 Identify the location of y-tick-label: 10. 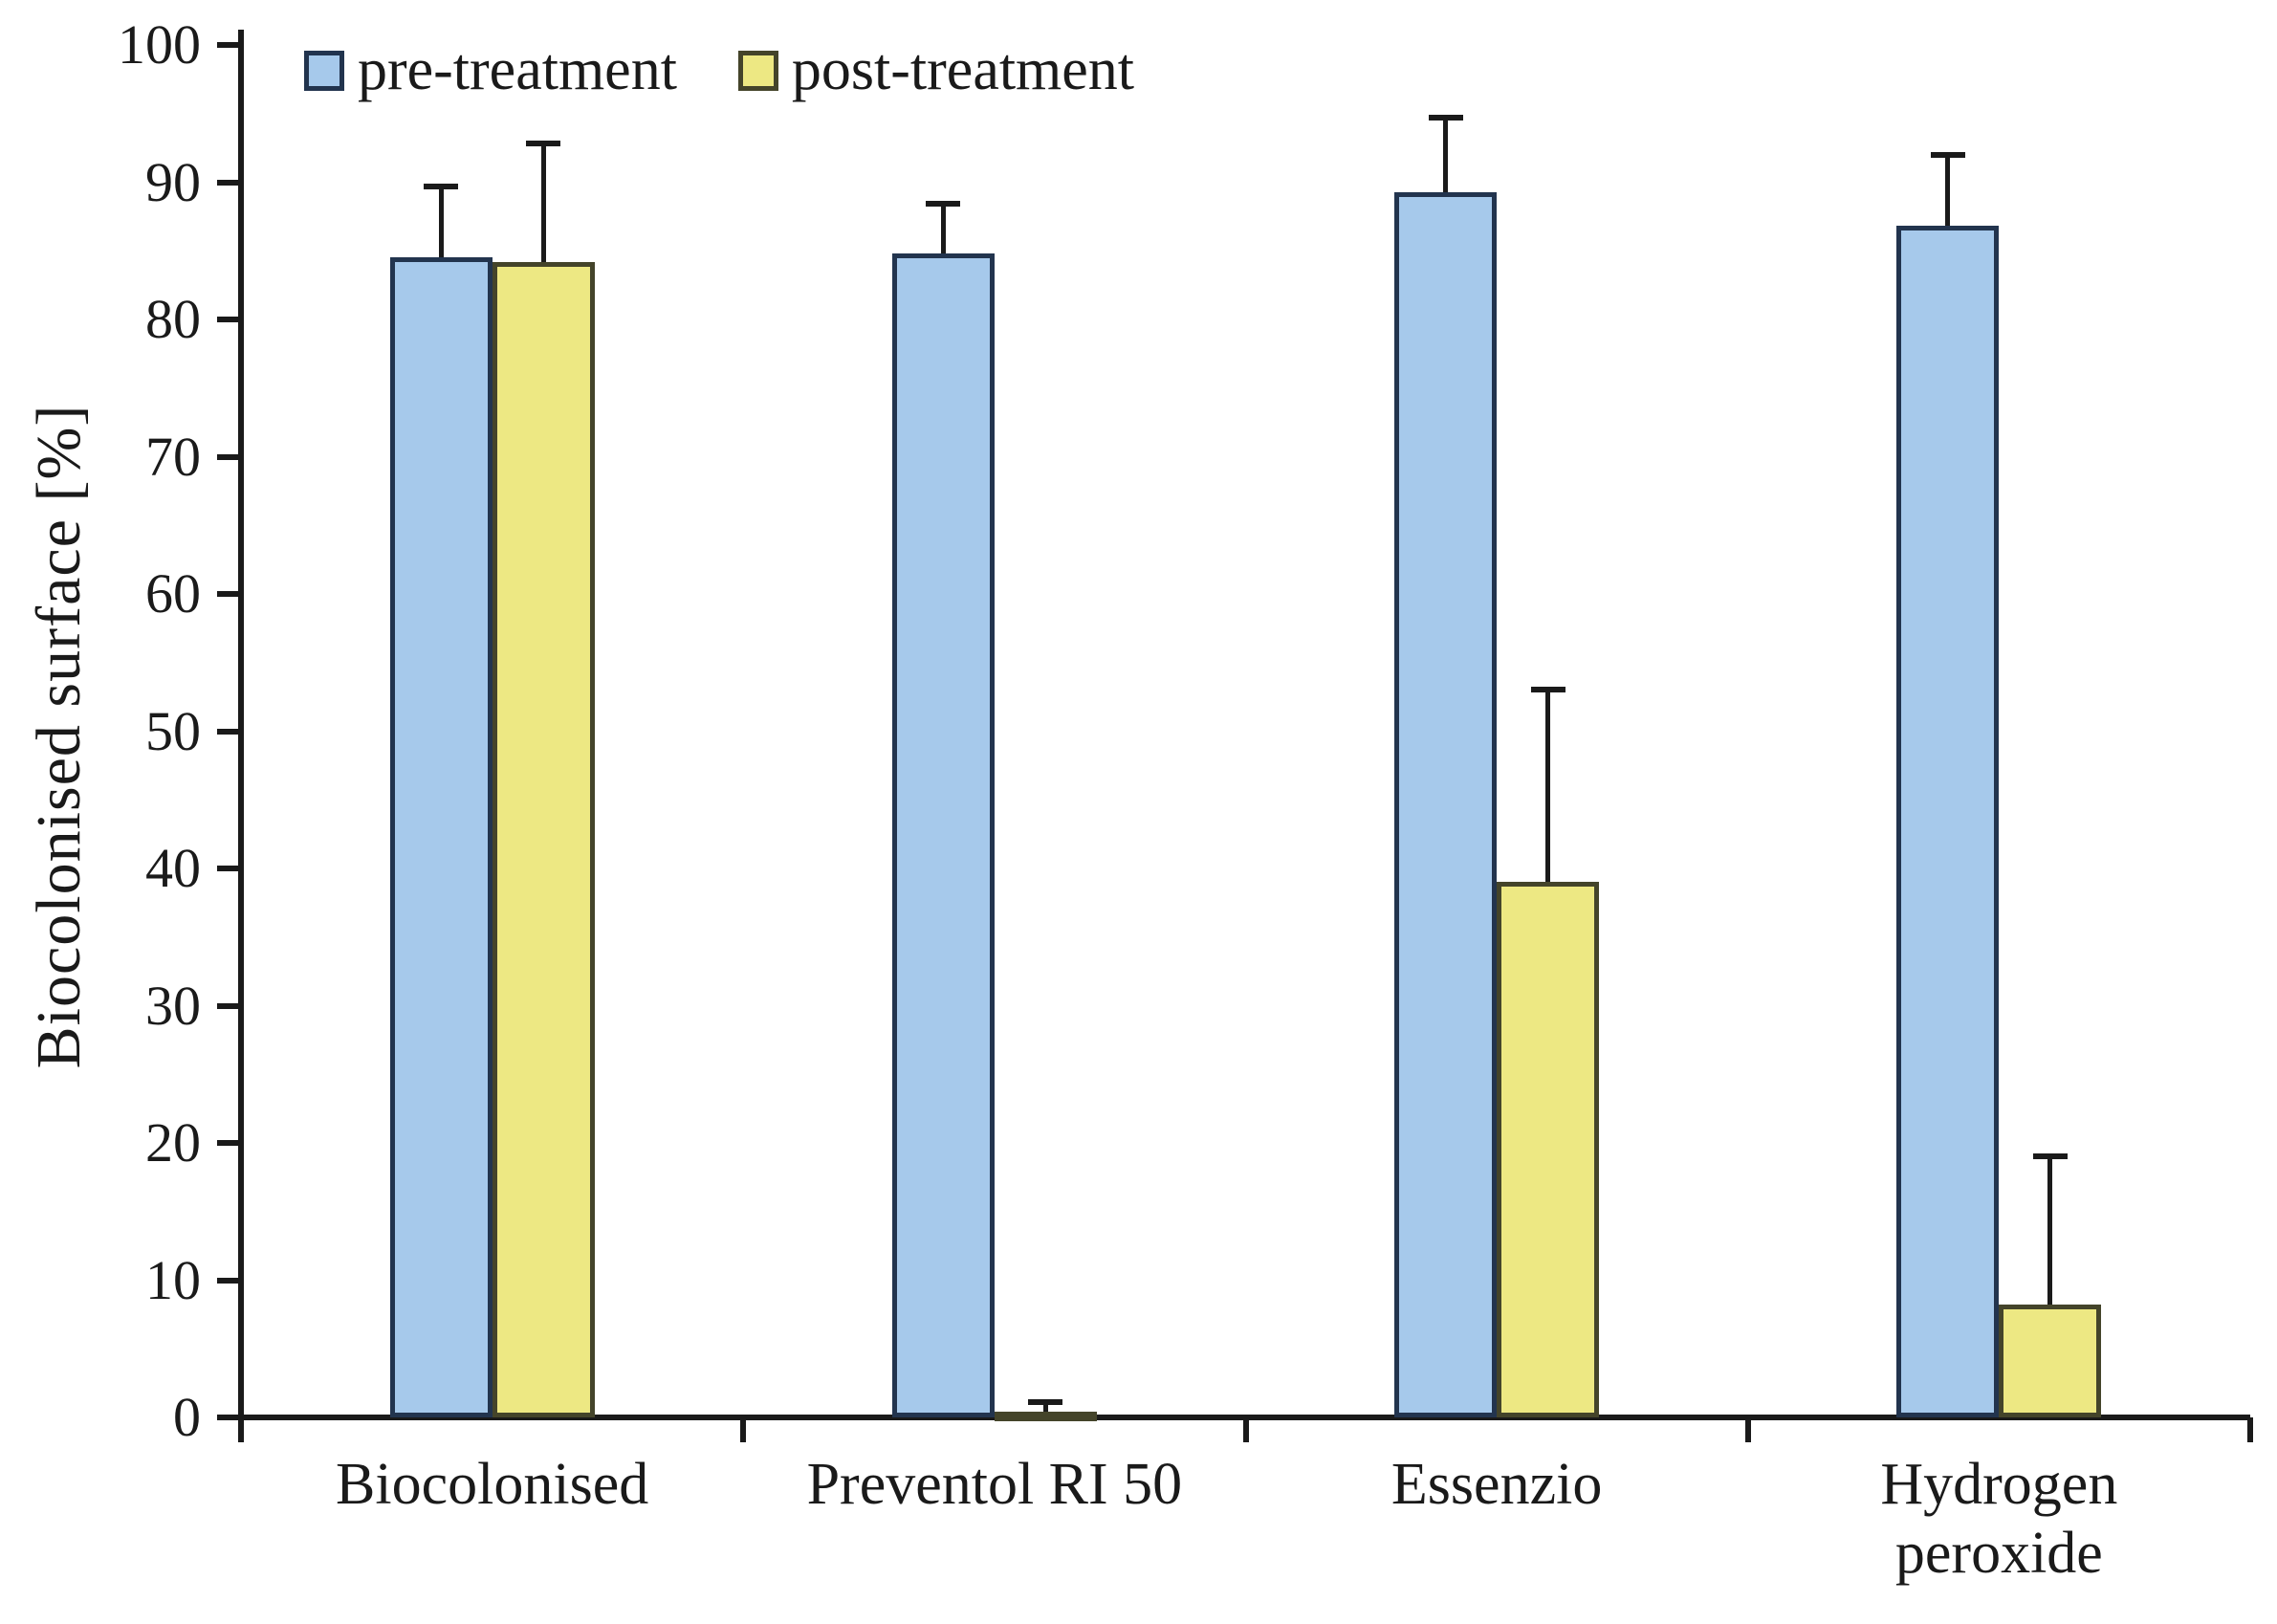
(173, 1280).